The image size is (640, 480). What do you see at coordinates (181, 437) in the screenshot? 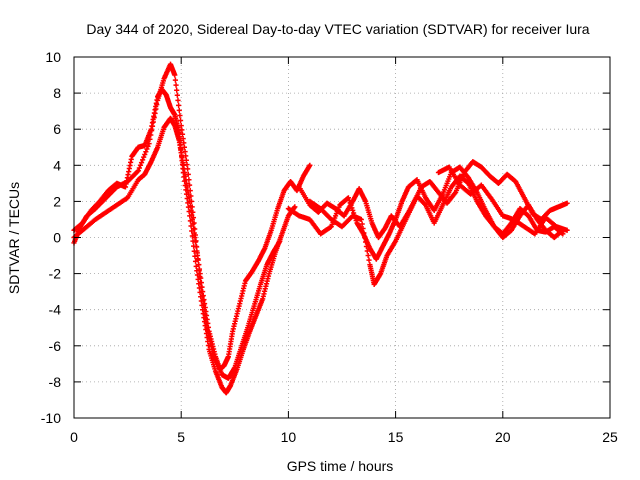
I see `x-tick-label: 5` at bounding box center [181, 437].